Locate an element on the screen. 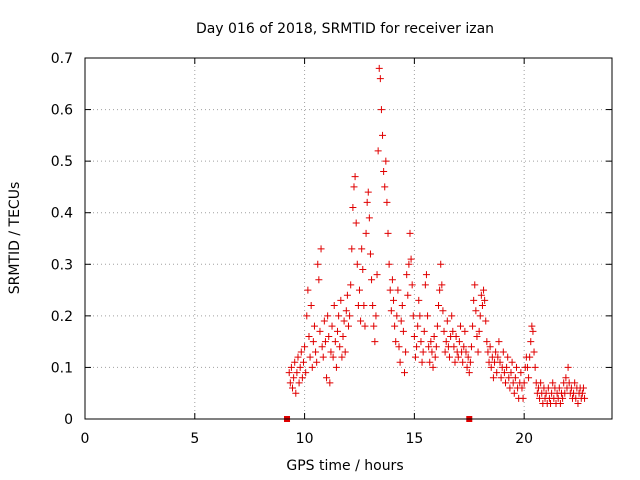 The height and width of the screenshot is (480, 640). y-tick-label: 0.1 is located at coordinates (62, 368).